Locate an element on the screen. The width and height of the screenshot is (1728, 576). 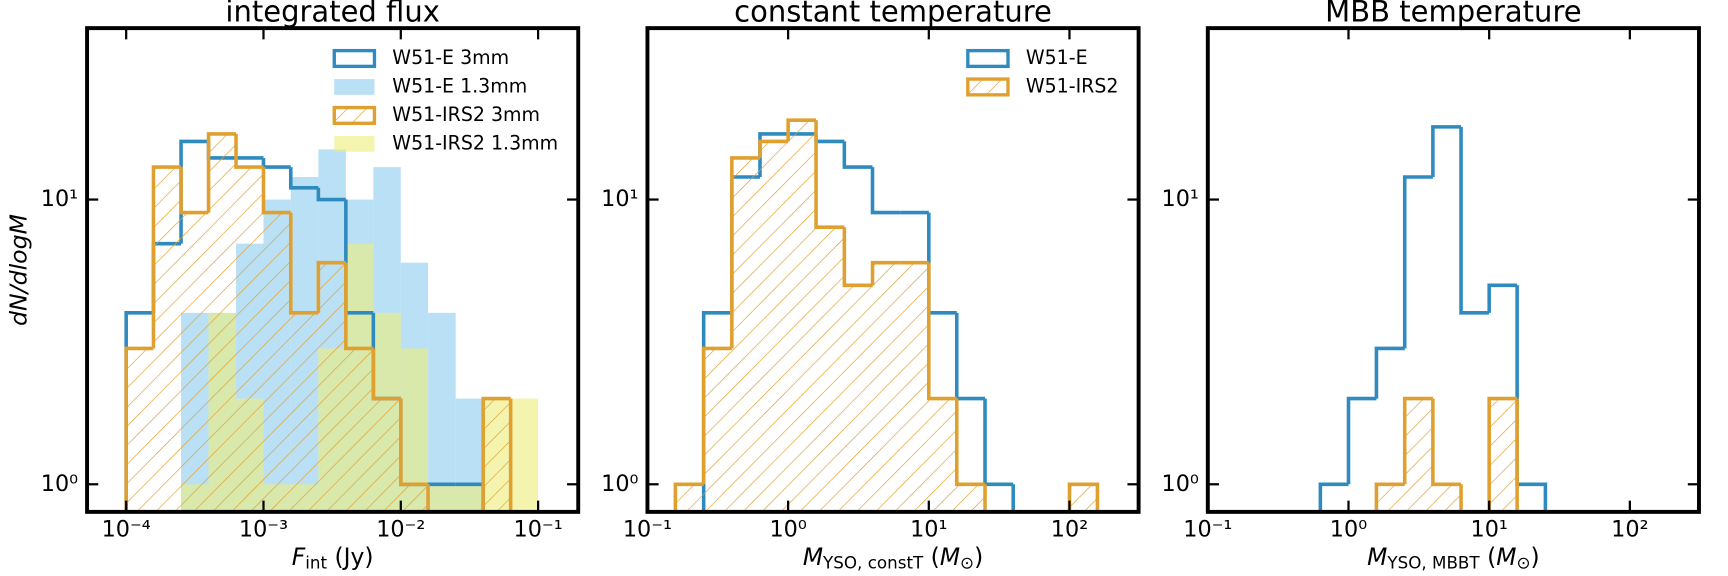
legend-label: W51-IRS2 1.3mm is located at coordinates (475, 143).